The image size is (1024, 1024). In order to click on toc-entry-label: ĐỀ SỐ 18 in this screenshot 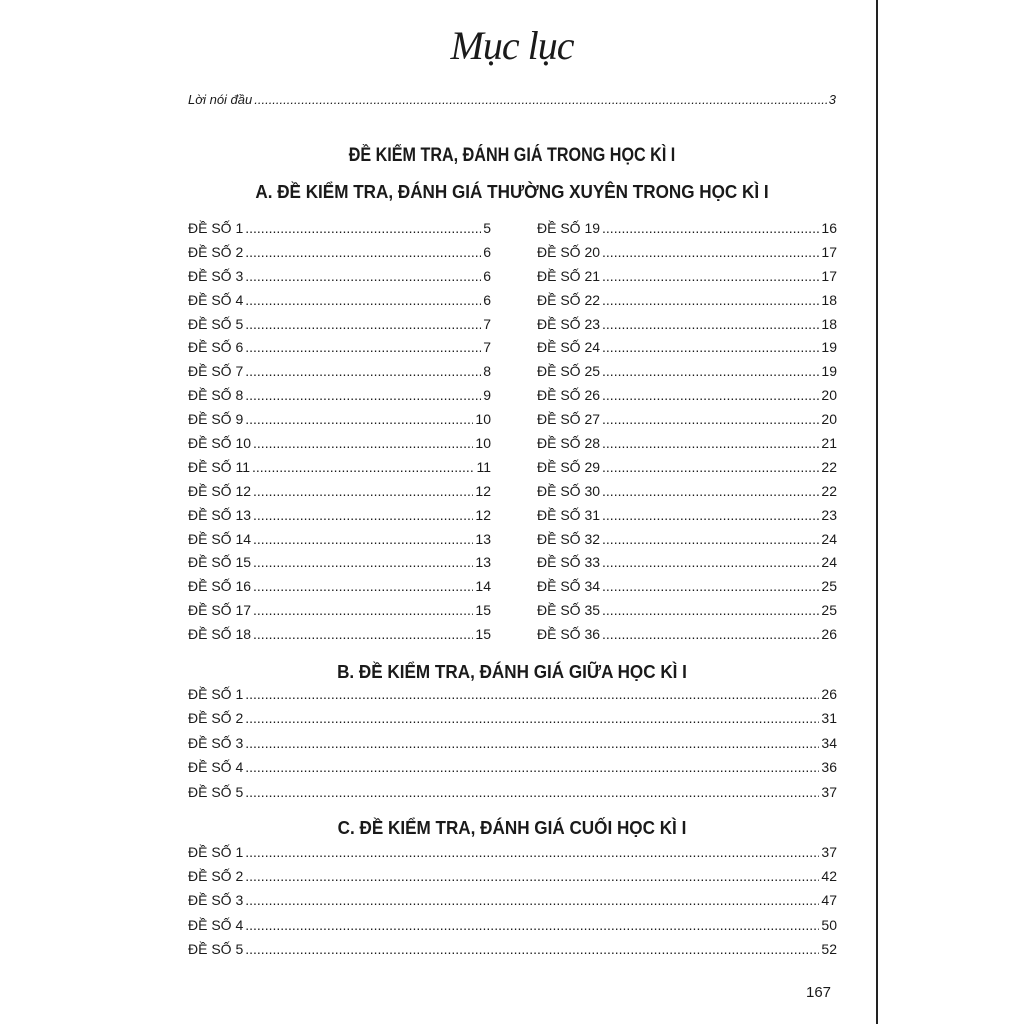, I will do `click(220, 634)`.